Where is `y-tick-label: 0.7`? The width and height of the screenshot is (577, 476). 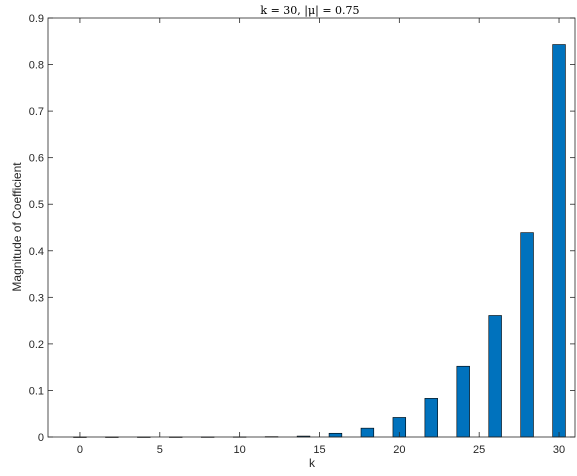 y-tick-label: 0.7 is located at coordinates (36, 112).